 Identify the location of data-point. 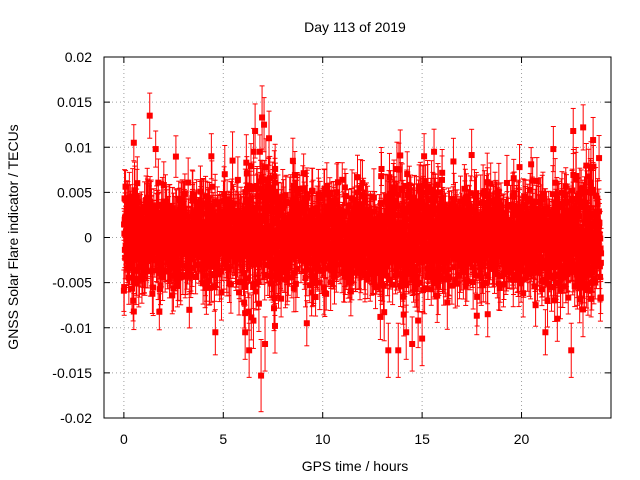
(175, 156).